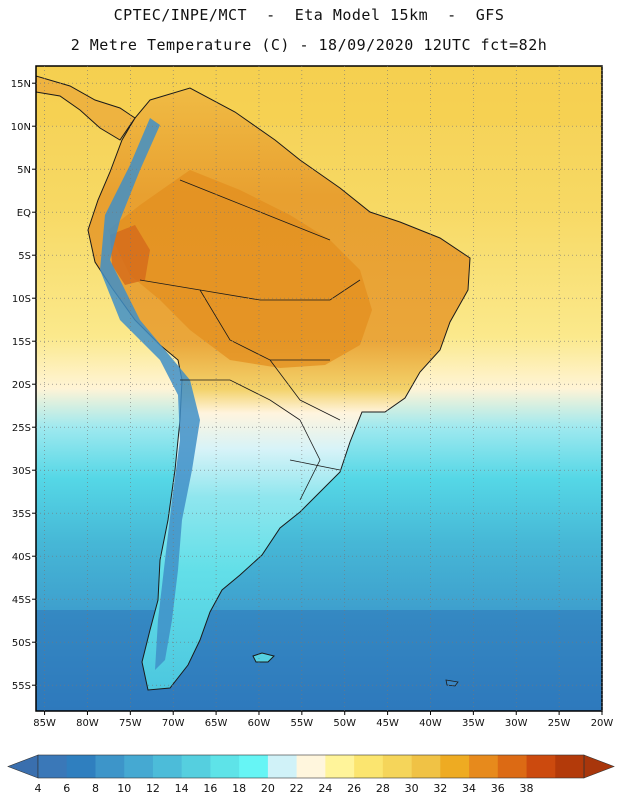  I want to click on lon-tick-label: 80W, so click(87, 723).